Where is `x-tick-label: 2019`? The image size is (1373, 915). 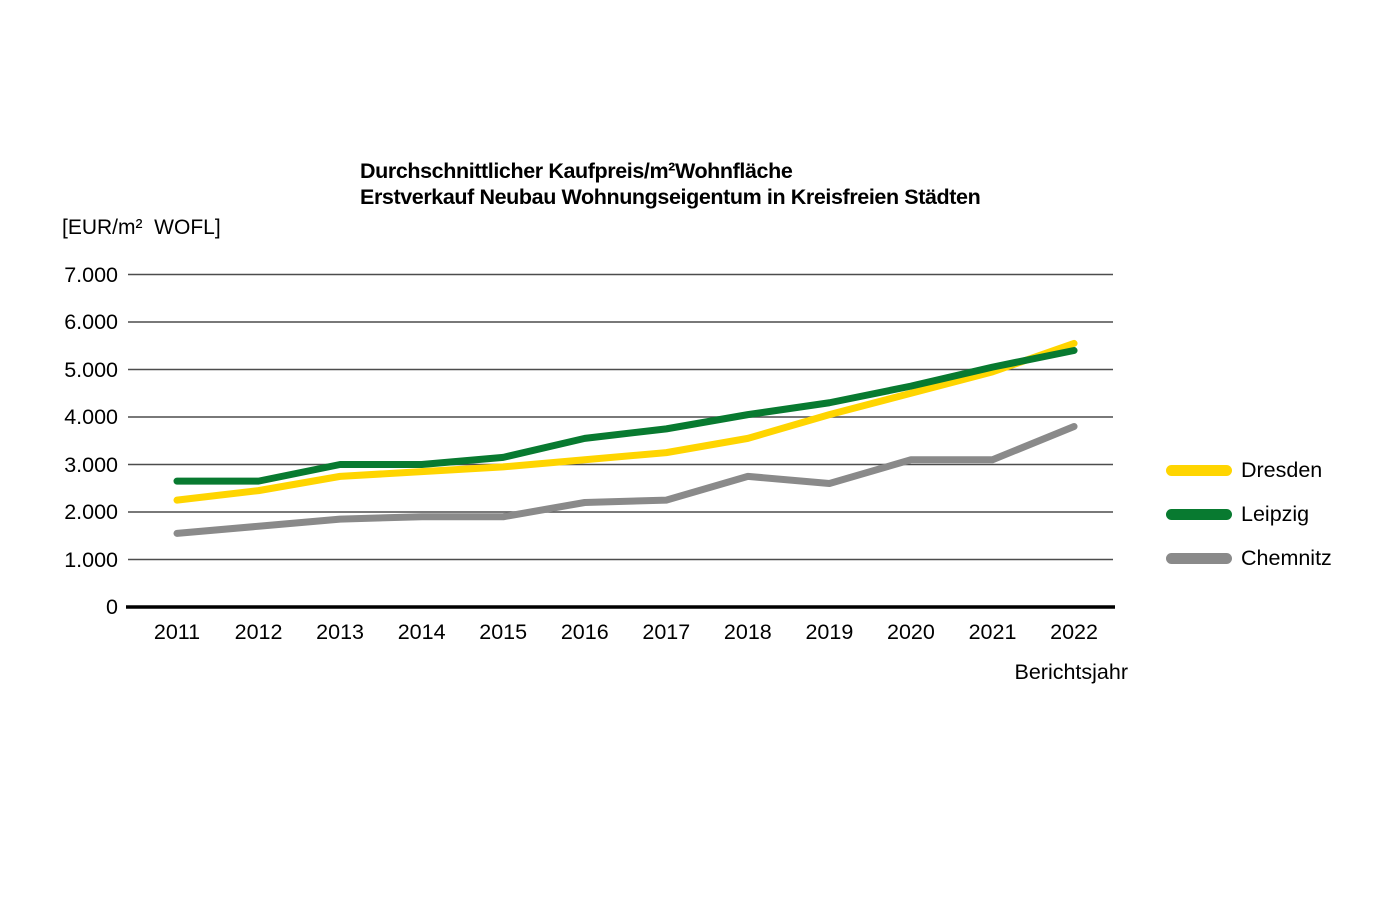
x-tick-label: 2019 is located at coordinates (829, 632).